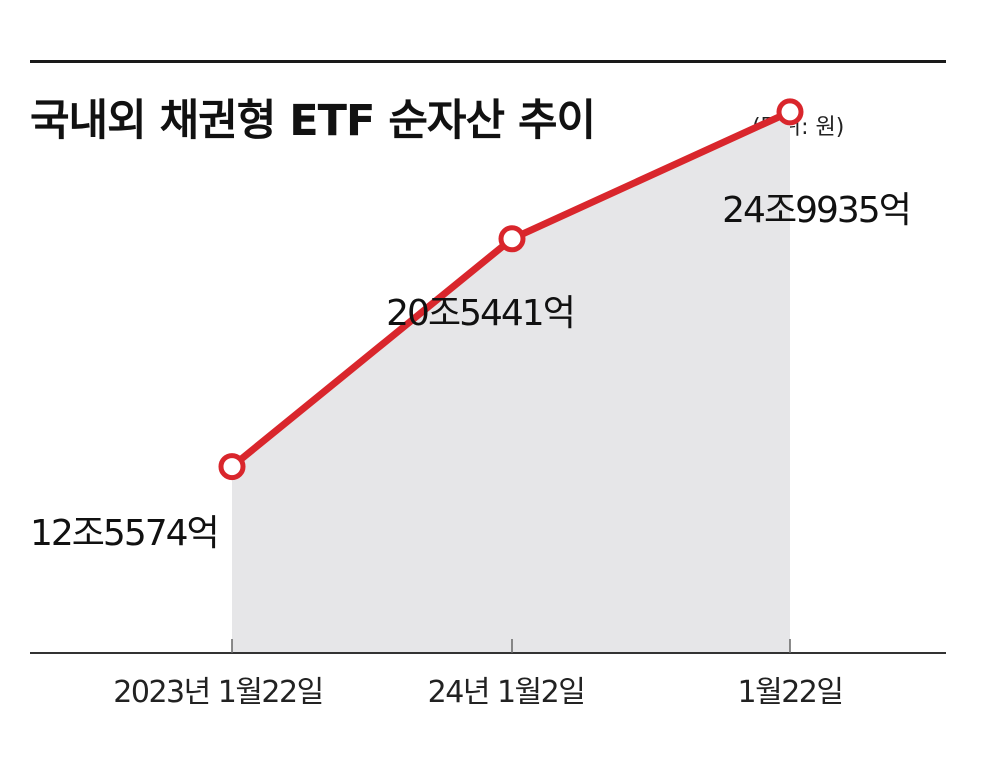  What do you see at coordinates (816, 210) in the screenshot?
I see `value-label-3: 24조9935억` at bounding box center [816, 210].